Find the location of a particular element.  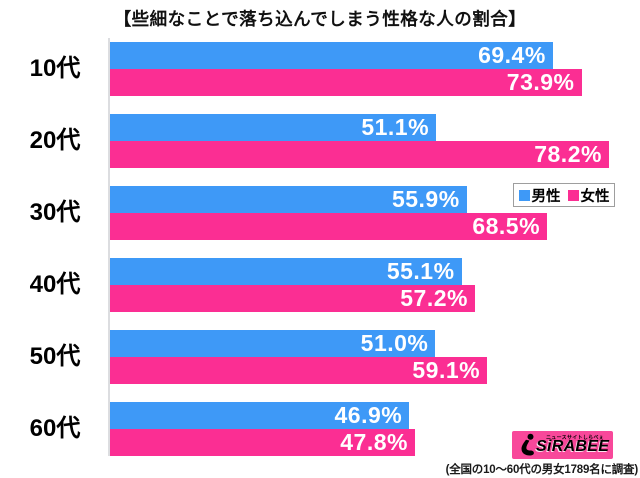

y-axis-line is located at coordinates (109, 247).